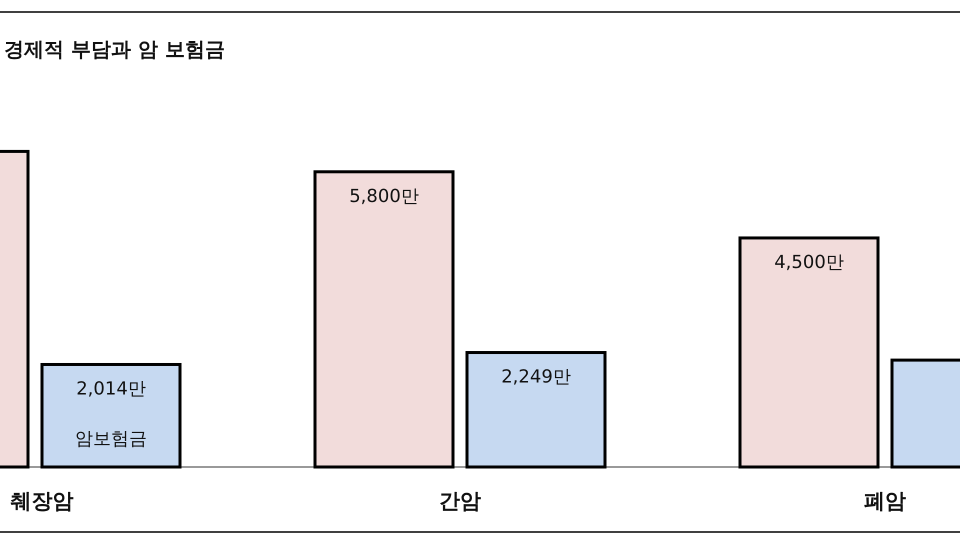 This screenshot has width=960, height=540. Describe the element at coordinates (384, 196) in the screenshot. I see `data-label: 5,800만` at that location.